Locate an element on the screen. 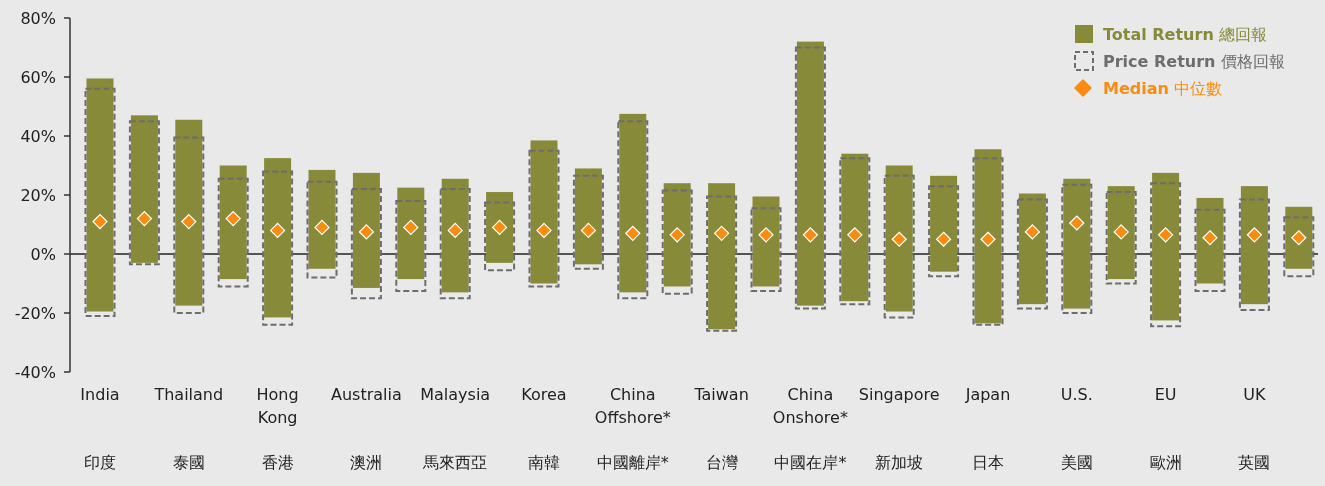 The height and width of the screenshot is (486, 1325). category-label: India 印度 is located at coordinates (100, 428).